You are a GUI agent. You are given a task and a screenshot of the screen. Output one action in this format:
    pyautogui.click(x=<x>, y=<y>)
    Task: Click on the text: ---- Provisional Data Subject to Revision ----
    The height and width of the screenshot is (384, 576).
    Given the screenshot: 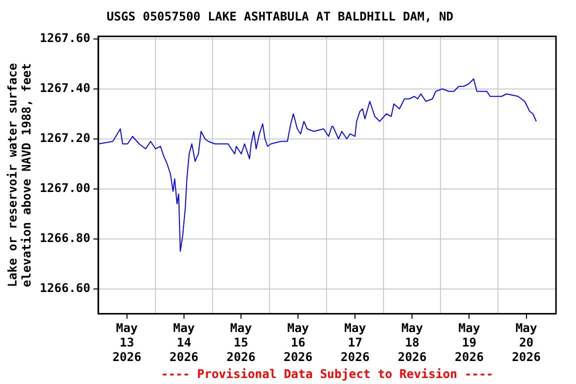 What is the action you would take?
    pyautogui.click(x=327, y=374)
    